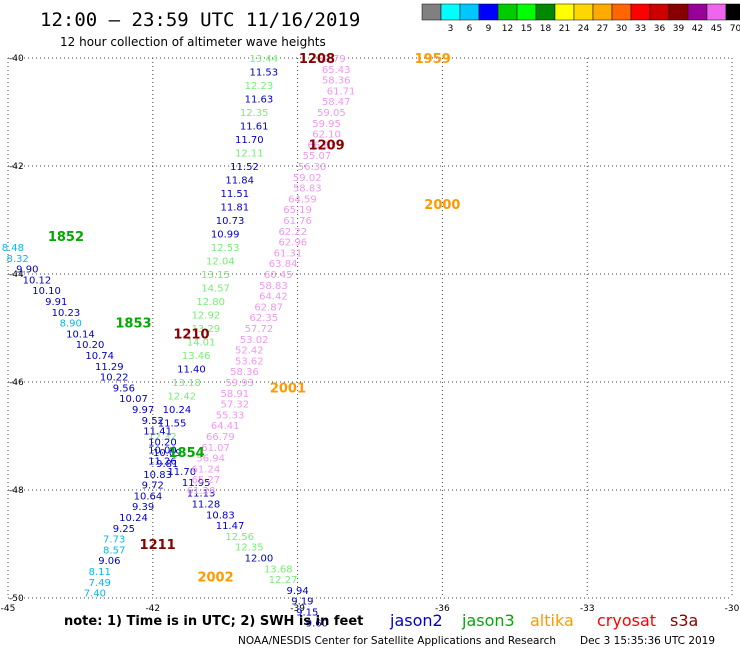  What do you see at coordinates (230, 526) in the screenshot?
I see `swh-value-label: 11.47` at bounding box center [230, 526].